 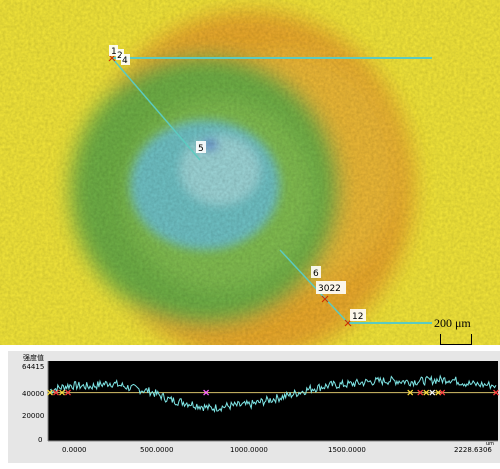 What do you see at coordinates (33, 394) in the screenshot?
I see `y-tick-label-40000: 40000` at bounding box center [33, 394].